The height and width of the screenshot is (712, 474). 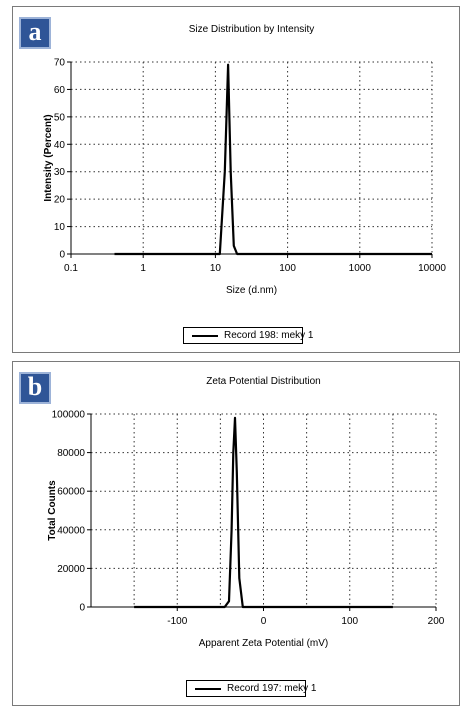 What do you see at coordinates (272, 688) in the screenshot?
I see `legend-label: Record 197: meky 1` at bounding box center [272, 688].